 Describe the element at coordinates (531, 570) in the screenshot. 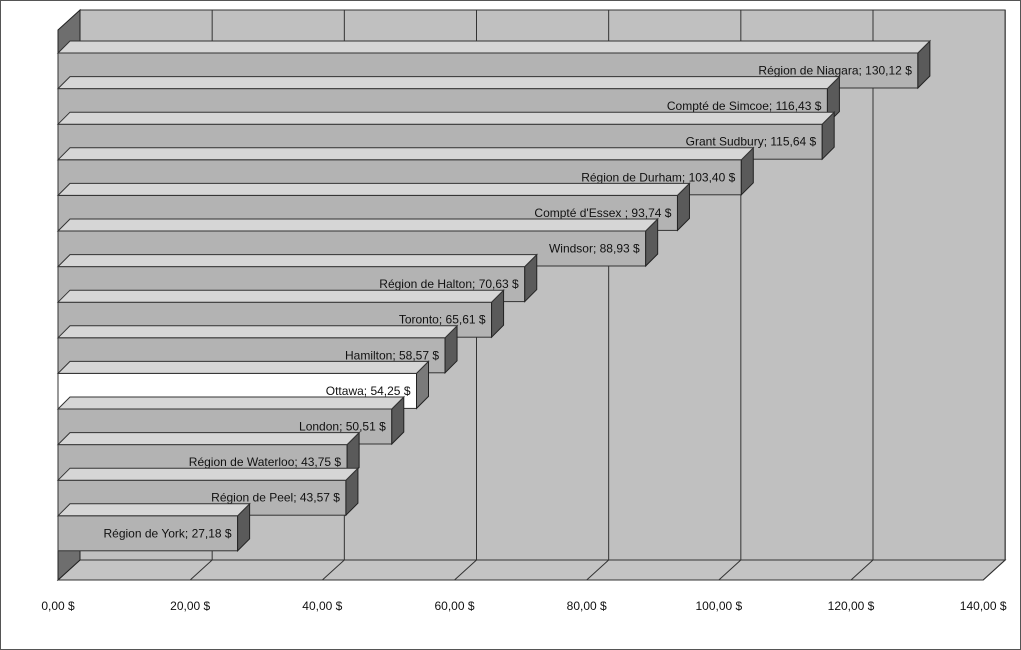

I see `floor` at that location.